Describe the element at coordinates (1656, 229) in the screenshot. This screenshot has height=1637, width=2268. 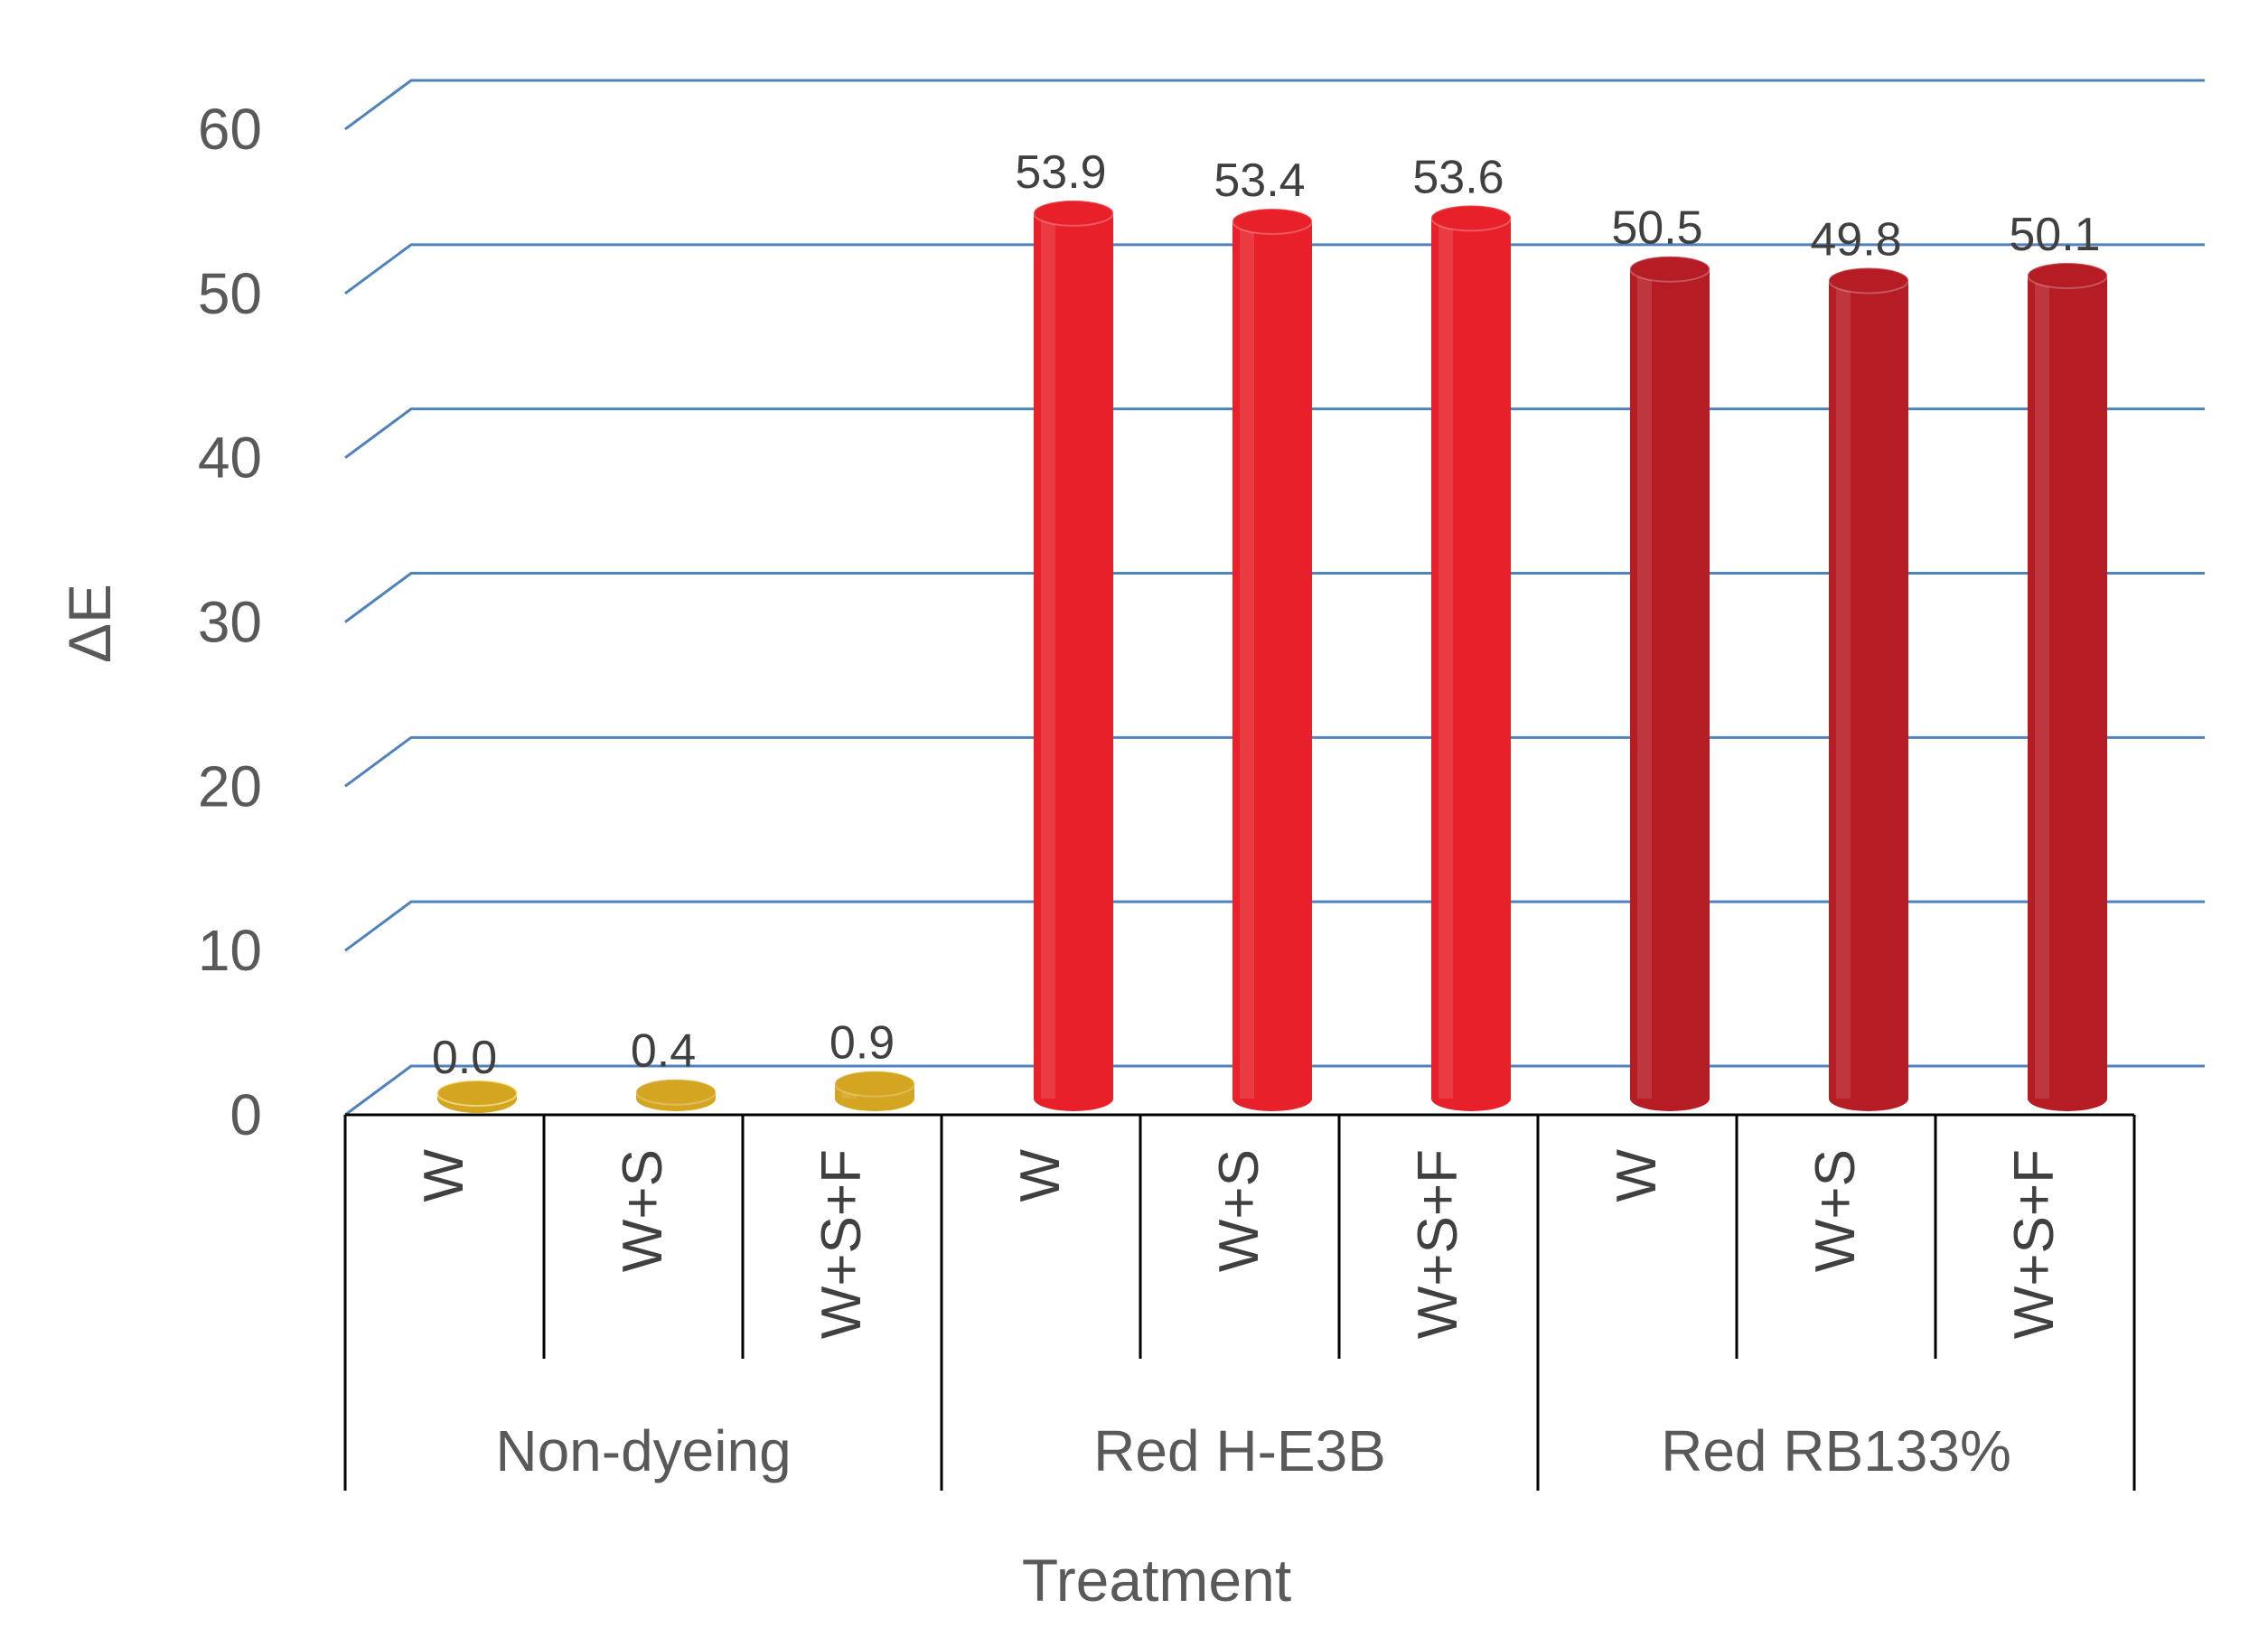
I see `data-label: 50.5` at that location.